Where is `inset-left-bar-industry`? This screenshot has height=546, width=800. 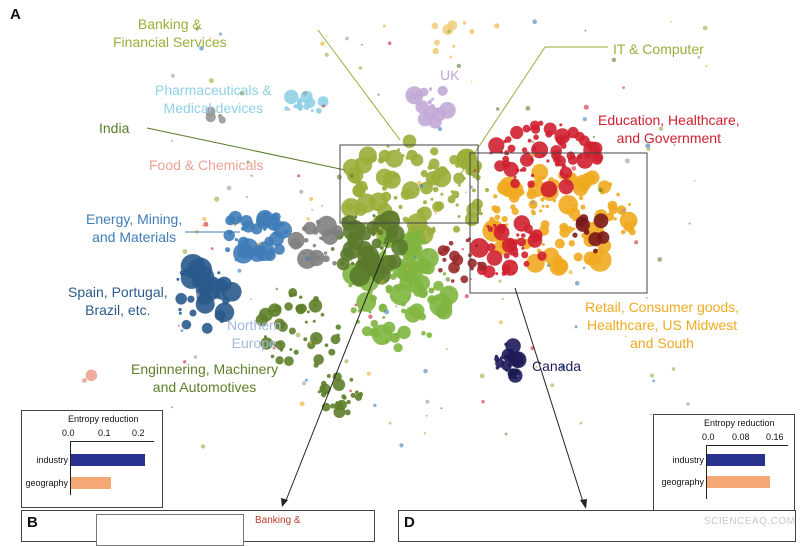
inset-left-bar-industry is located at coordinates (108, 460).